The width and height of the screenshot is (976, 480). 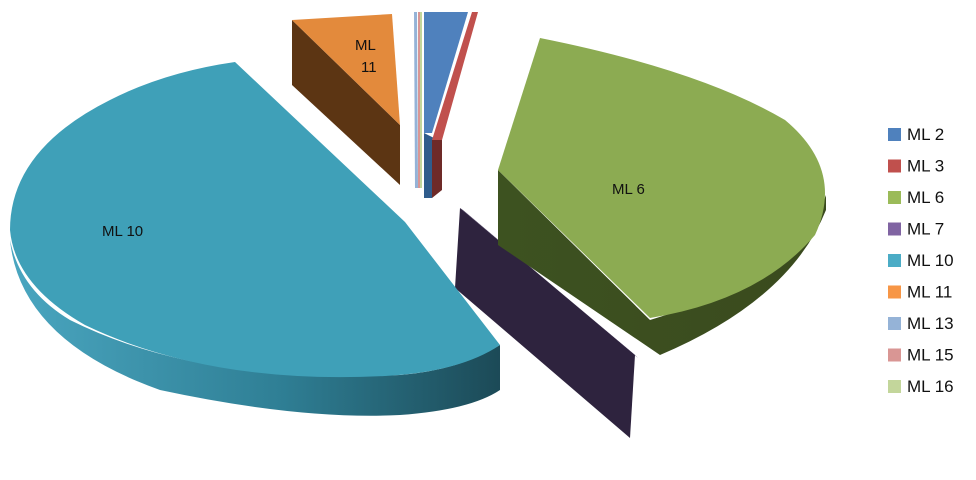 What do you see at coordinates (446, 72) in the screenshot?
I see `slice-ml-2-top` at bounding box center [446, 72].